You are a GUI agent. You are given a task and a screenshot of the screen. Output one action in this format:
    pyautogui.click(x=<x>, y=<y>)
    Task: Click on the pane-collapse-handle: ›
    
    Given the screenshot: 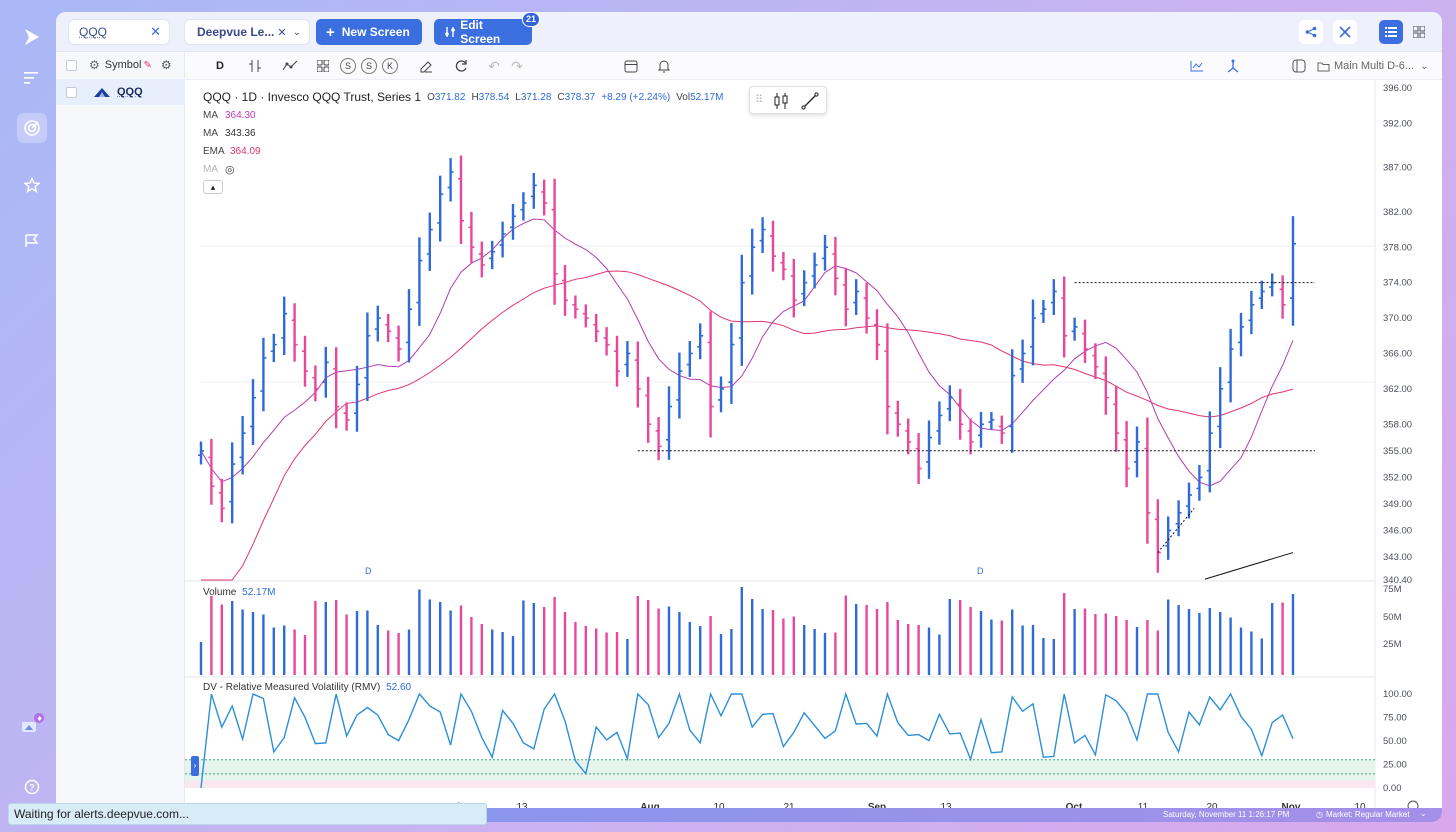 What is the action you would take?
    pyautogui.click(x=195, y=766)
    